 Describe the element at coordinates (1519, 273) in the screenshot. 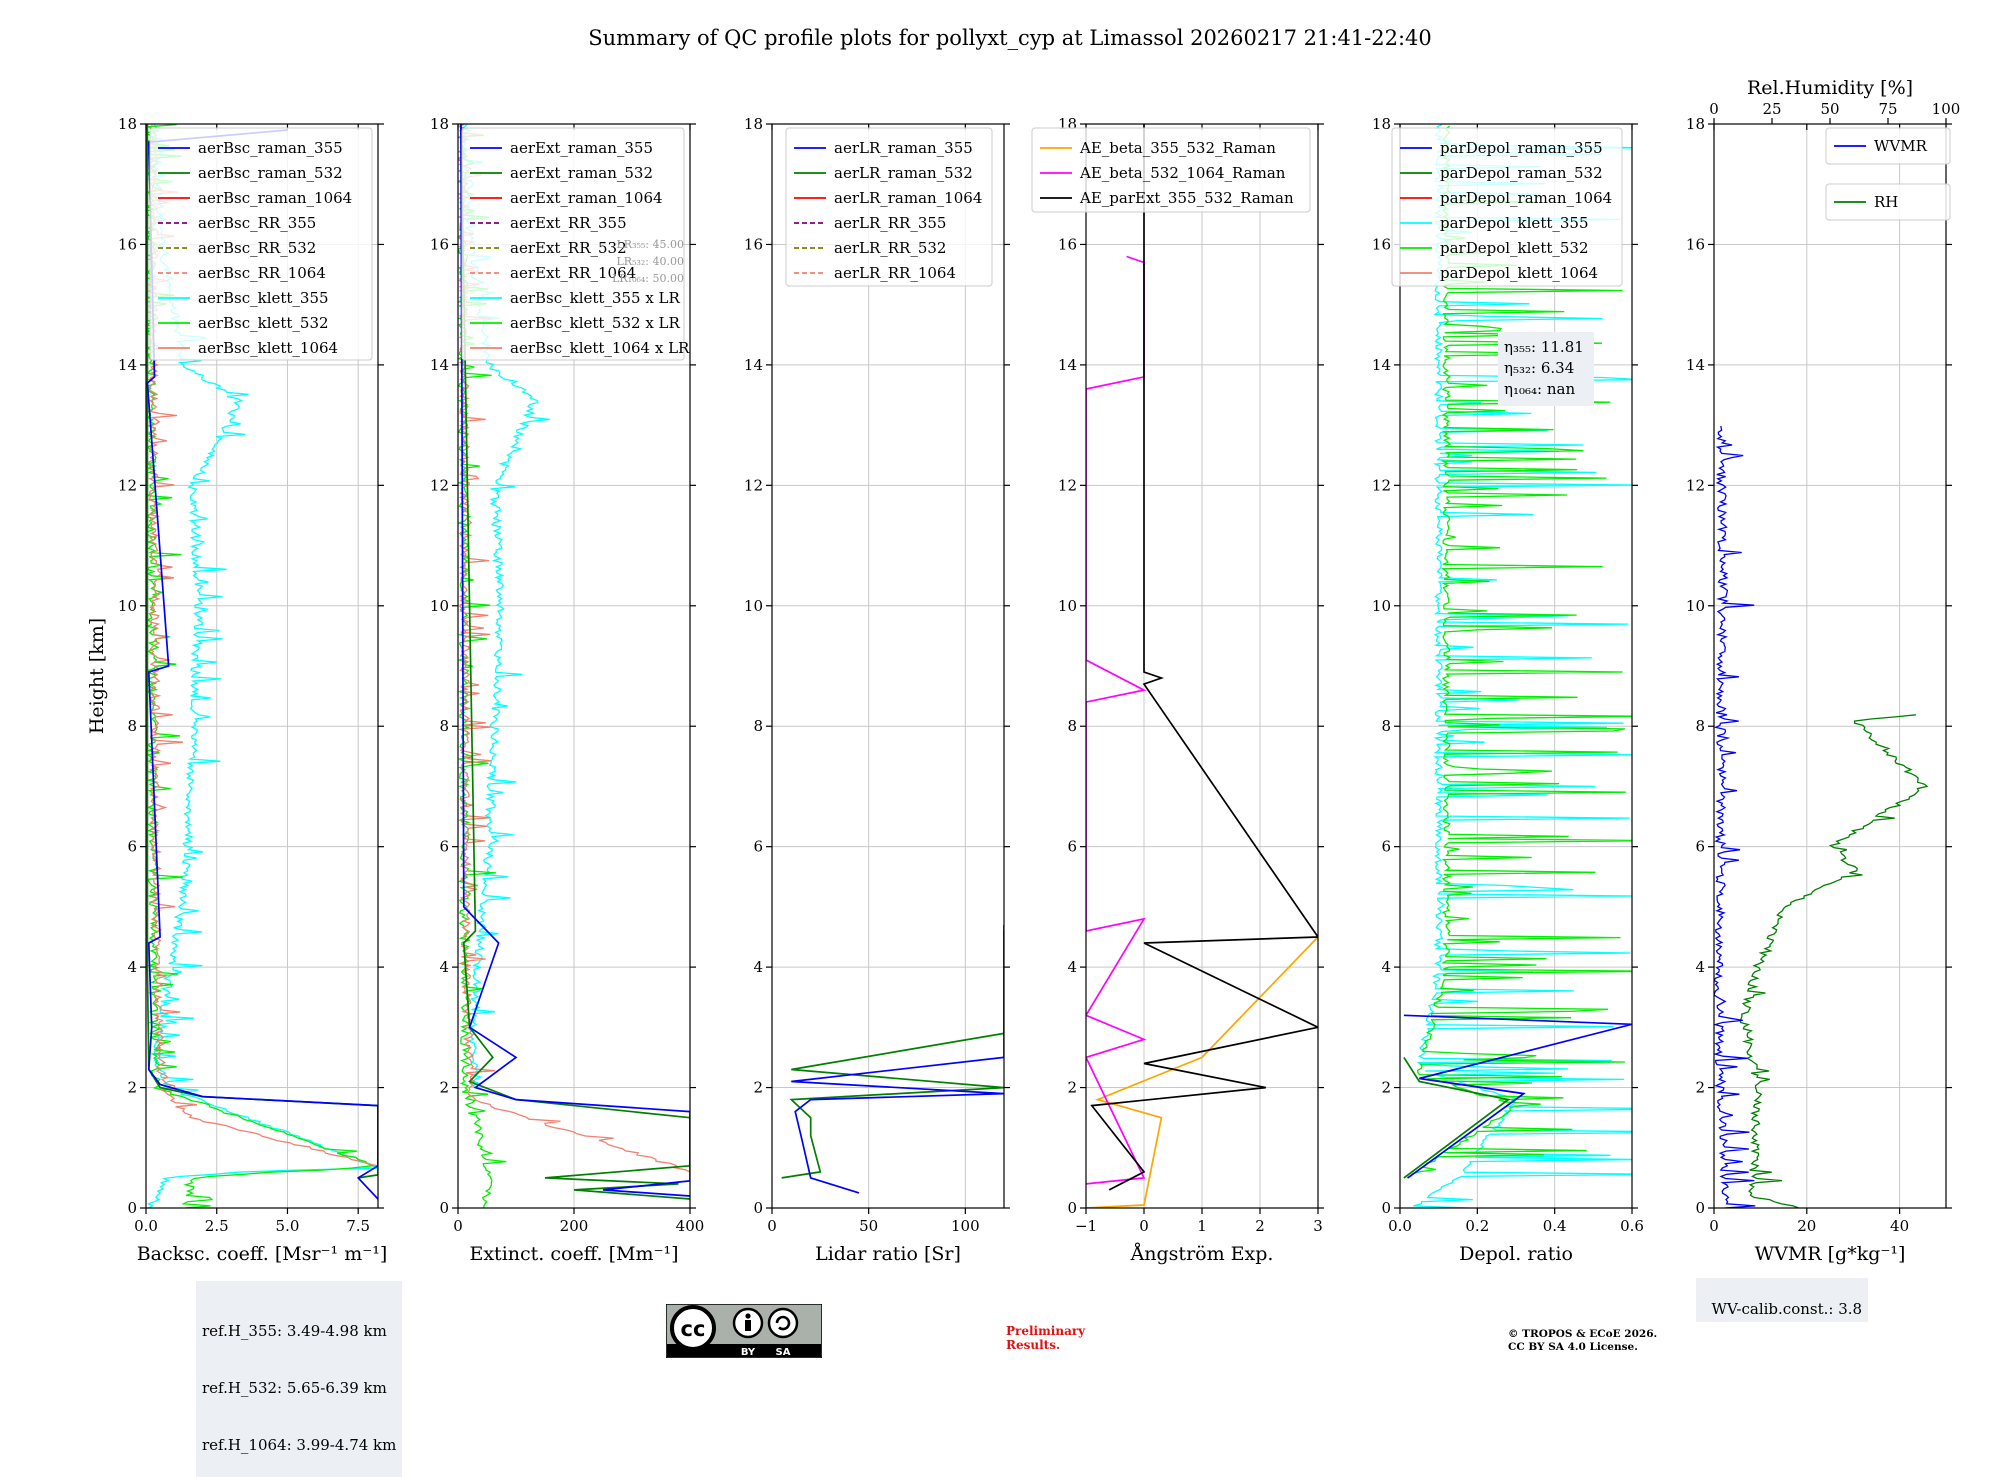

I see `legend-label: parDepol_klett_1064` at that location.